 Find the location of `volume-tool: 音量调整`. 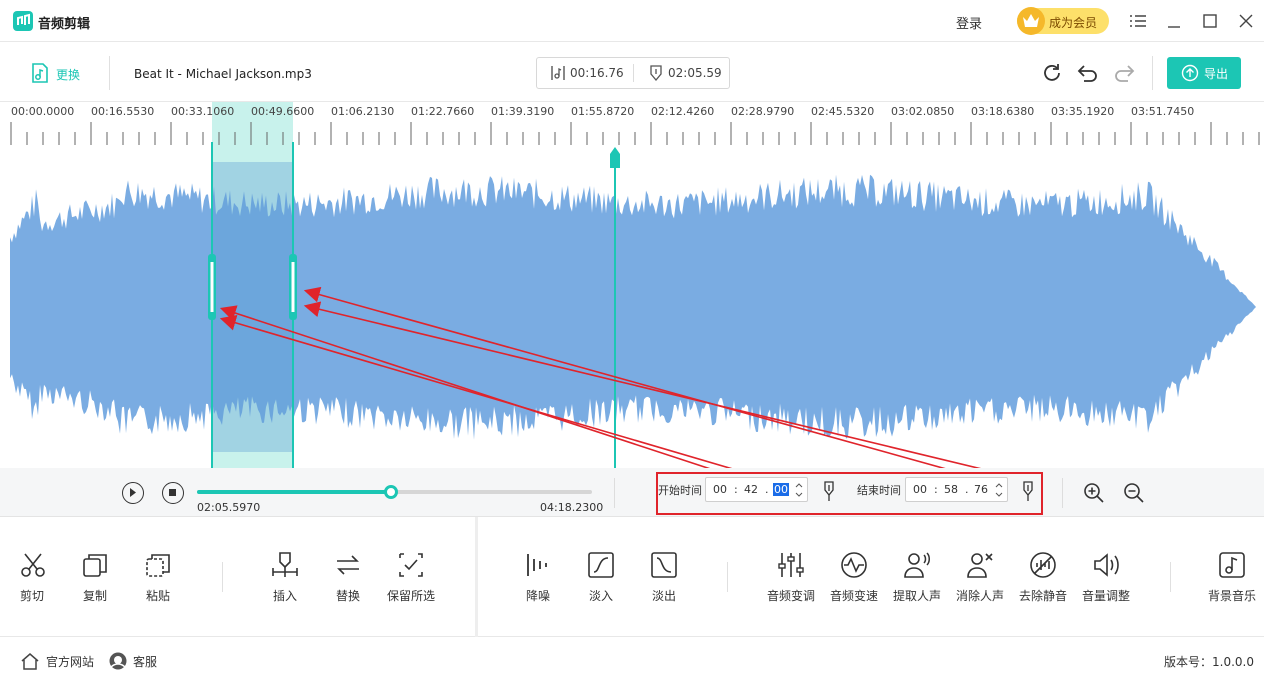

volume-tool: 音量调整 is located at coordinates (1106, 581).